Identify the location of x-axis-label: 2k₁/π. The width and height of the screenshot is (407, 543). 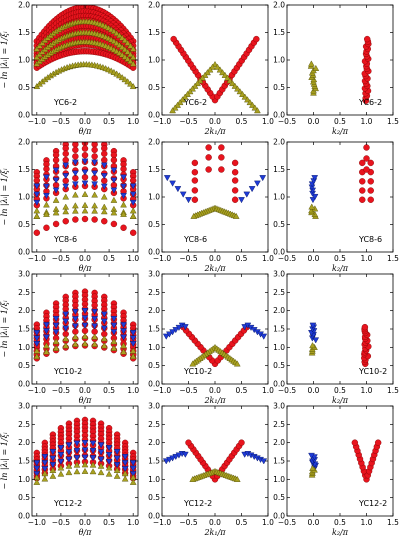
(214, 532).